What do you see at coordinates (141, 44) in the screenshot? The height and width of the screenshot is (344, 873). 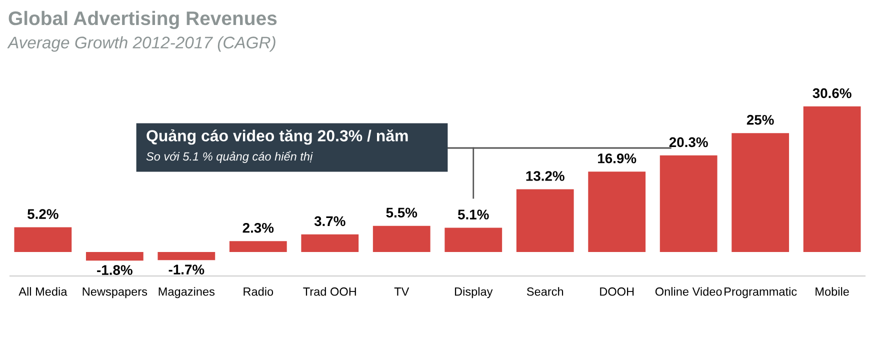 I see `chart-subtitle: Average Growth 2012-2017 (CAGR)` at bounding box center [141, 44].